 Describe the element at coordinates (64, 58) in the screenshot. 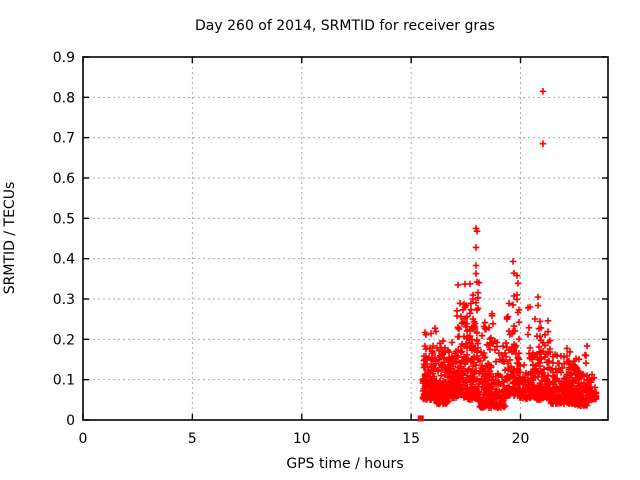

I see `y-tick-label: 0.9` at that location.